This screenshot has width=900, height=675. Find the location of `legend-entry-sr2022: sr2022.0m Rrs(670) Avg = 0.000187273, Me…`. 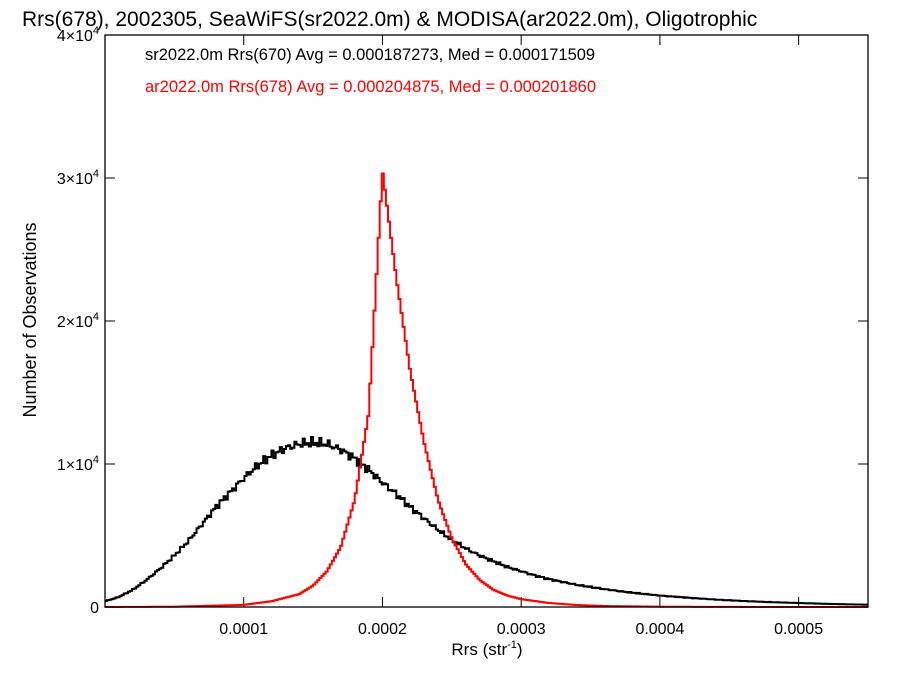

legend-entry-sr2022: sr2022.0m Rrs(670) Avg = 0.000187273, Me… is located at coordinates (370, 55).